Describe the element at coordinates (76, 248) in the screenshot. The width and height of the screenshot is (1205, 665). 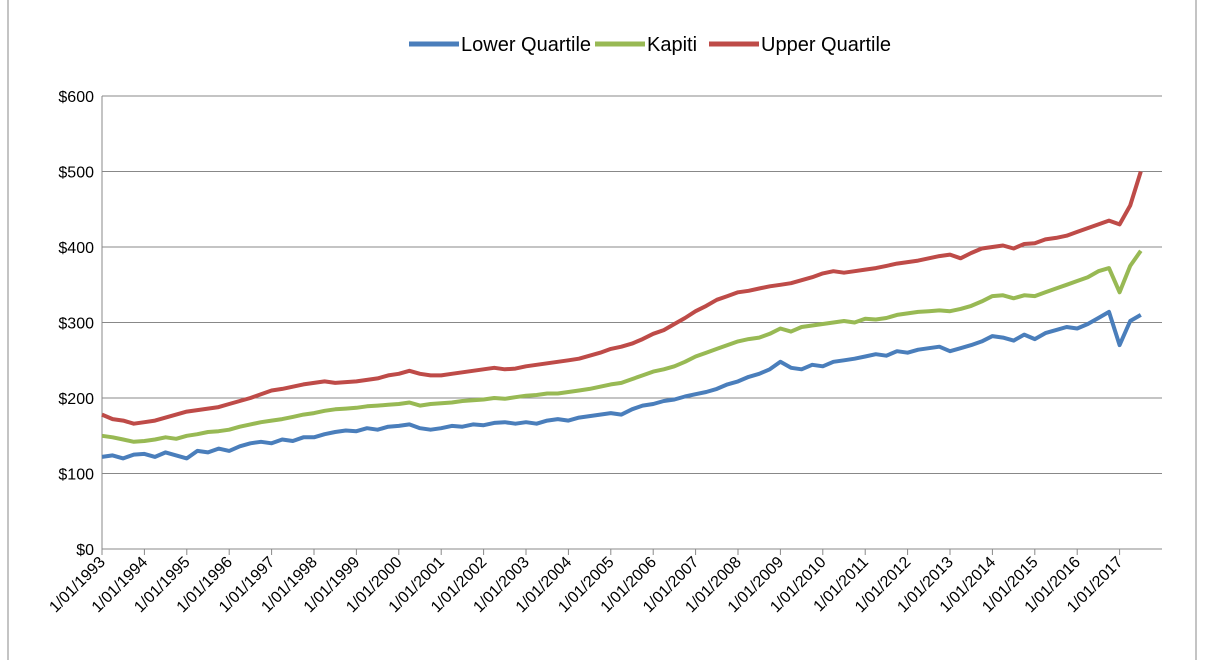
I see `y-tick-label: $400` at that location.